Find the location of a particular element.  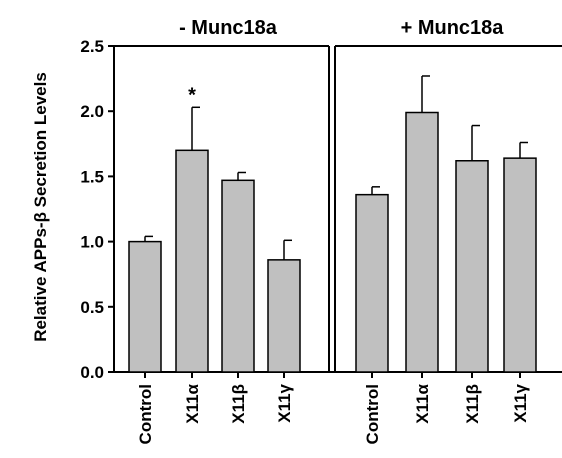

significance-annotation: * is located at coordinates (192, 95).